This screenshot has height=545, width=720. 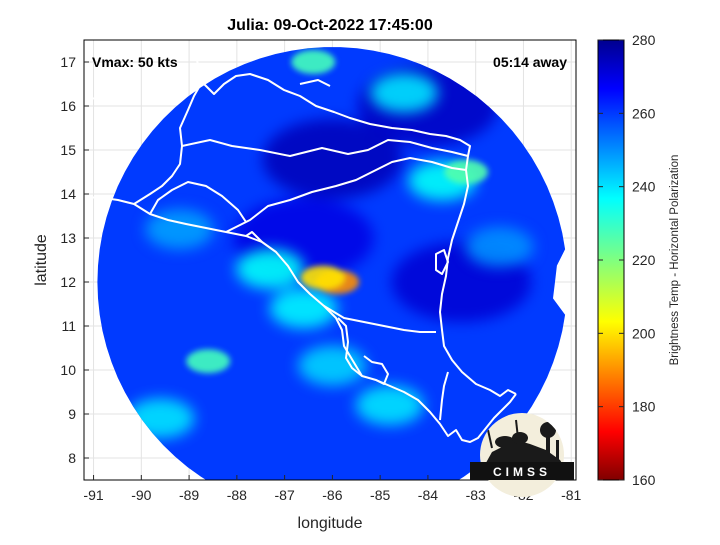 I want to click on bay-islands, so click(x=315, y=83).